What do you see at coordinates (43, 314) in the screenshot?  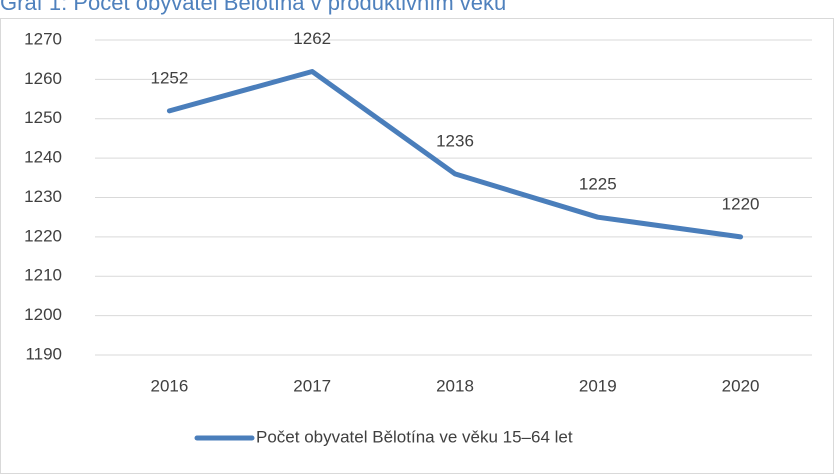 I see `y-tick-label: 1200` at bounding box center [43, 314].